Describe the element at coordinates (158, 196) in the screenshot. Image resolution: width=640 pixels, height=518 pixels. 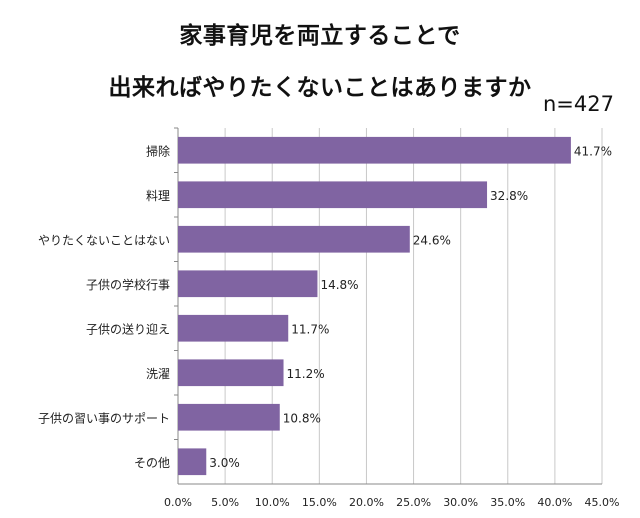
I see `category-label: 料理` at that location.